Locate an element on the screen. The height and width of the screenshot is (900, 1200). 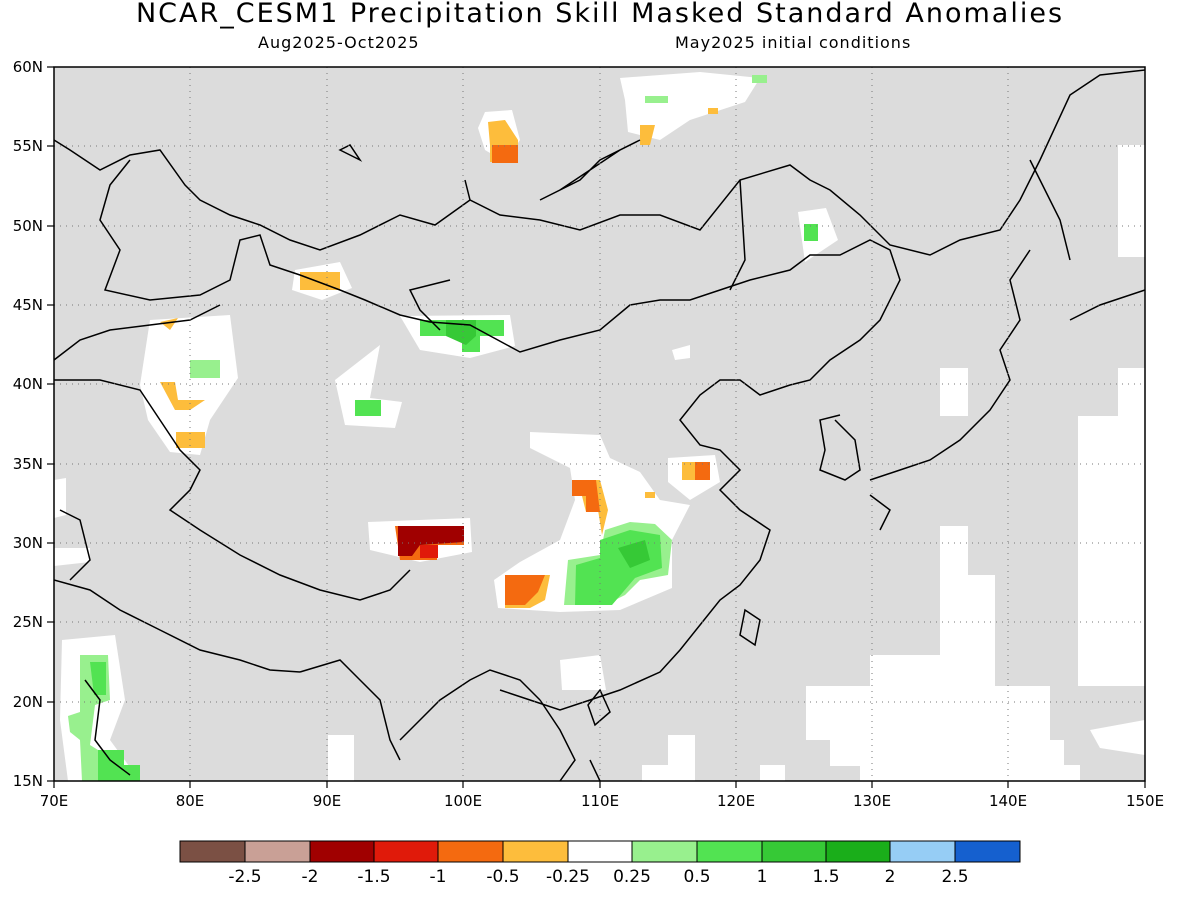
lon-tick-label: 110E is located at coordinates (600, 801).